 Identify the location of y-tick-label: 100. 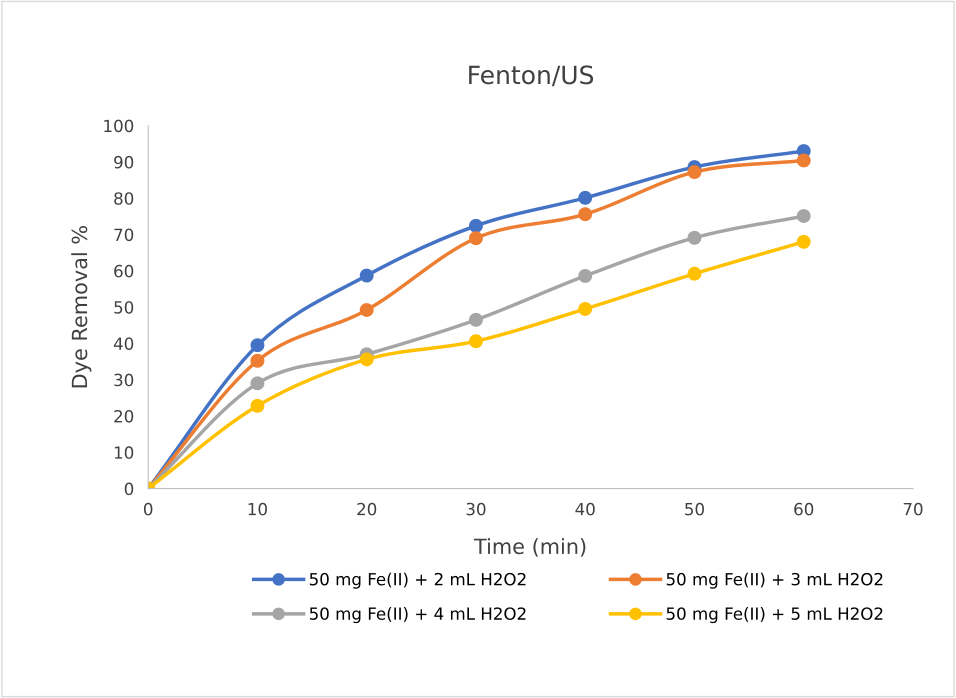
(119, 126).